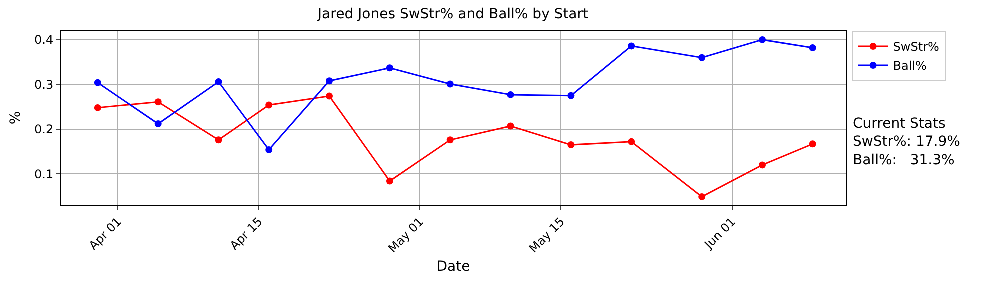 This screenshot has width=981, height=290. What do you see at coordinates (44, 85) in the screenshot?
I see `y-tick-label: 0.3` at bounding box center [44, 85].